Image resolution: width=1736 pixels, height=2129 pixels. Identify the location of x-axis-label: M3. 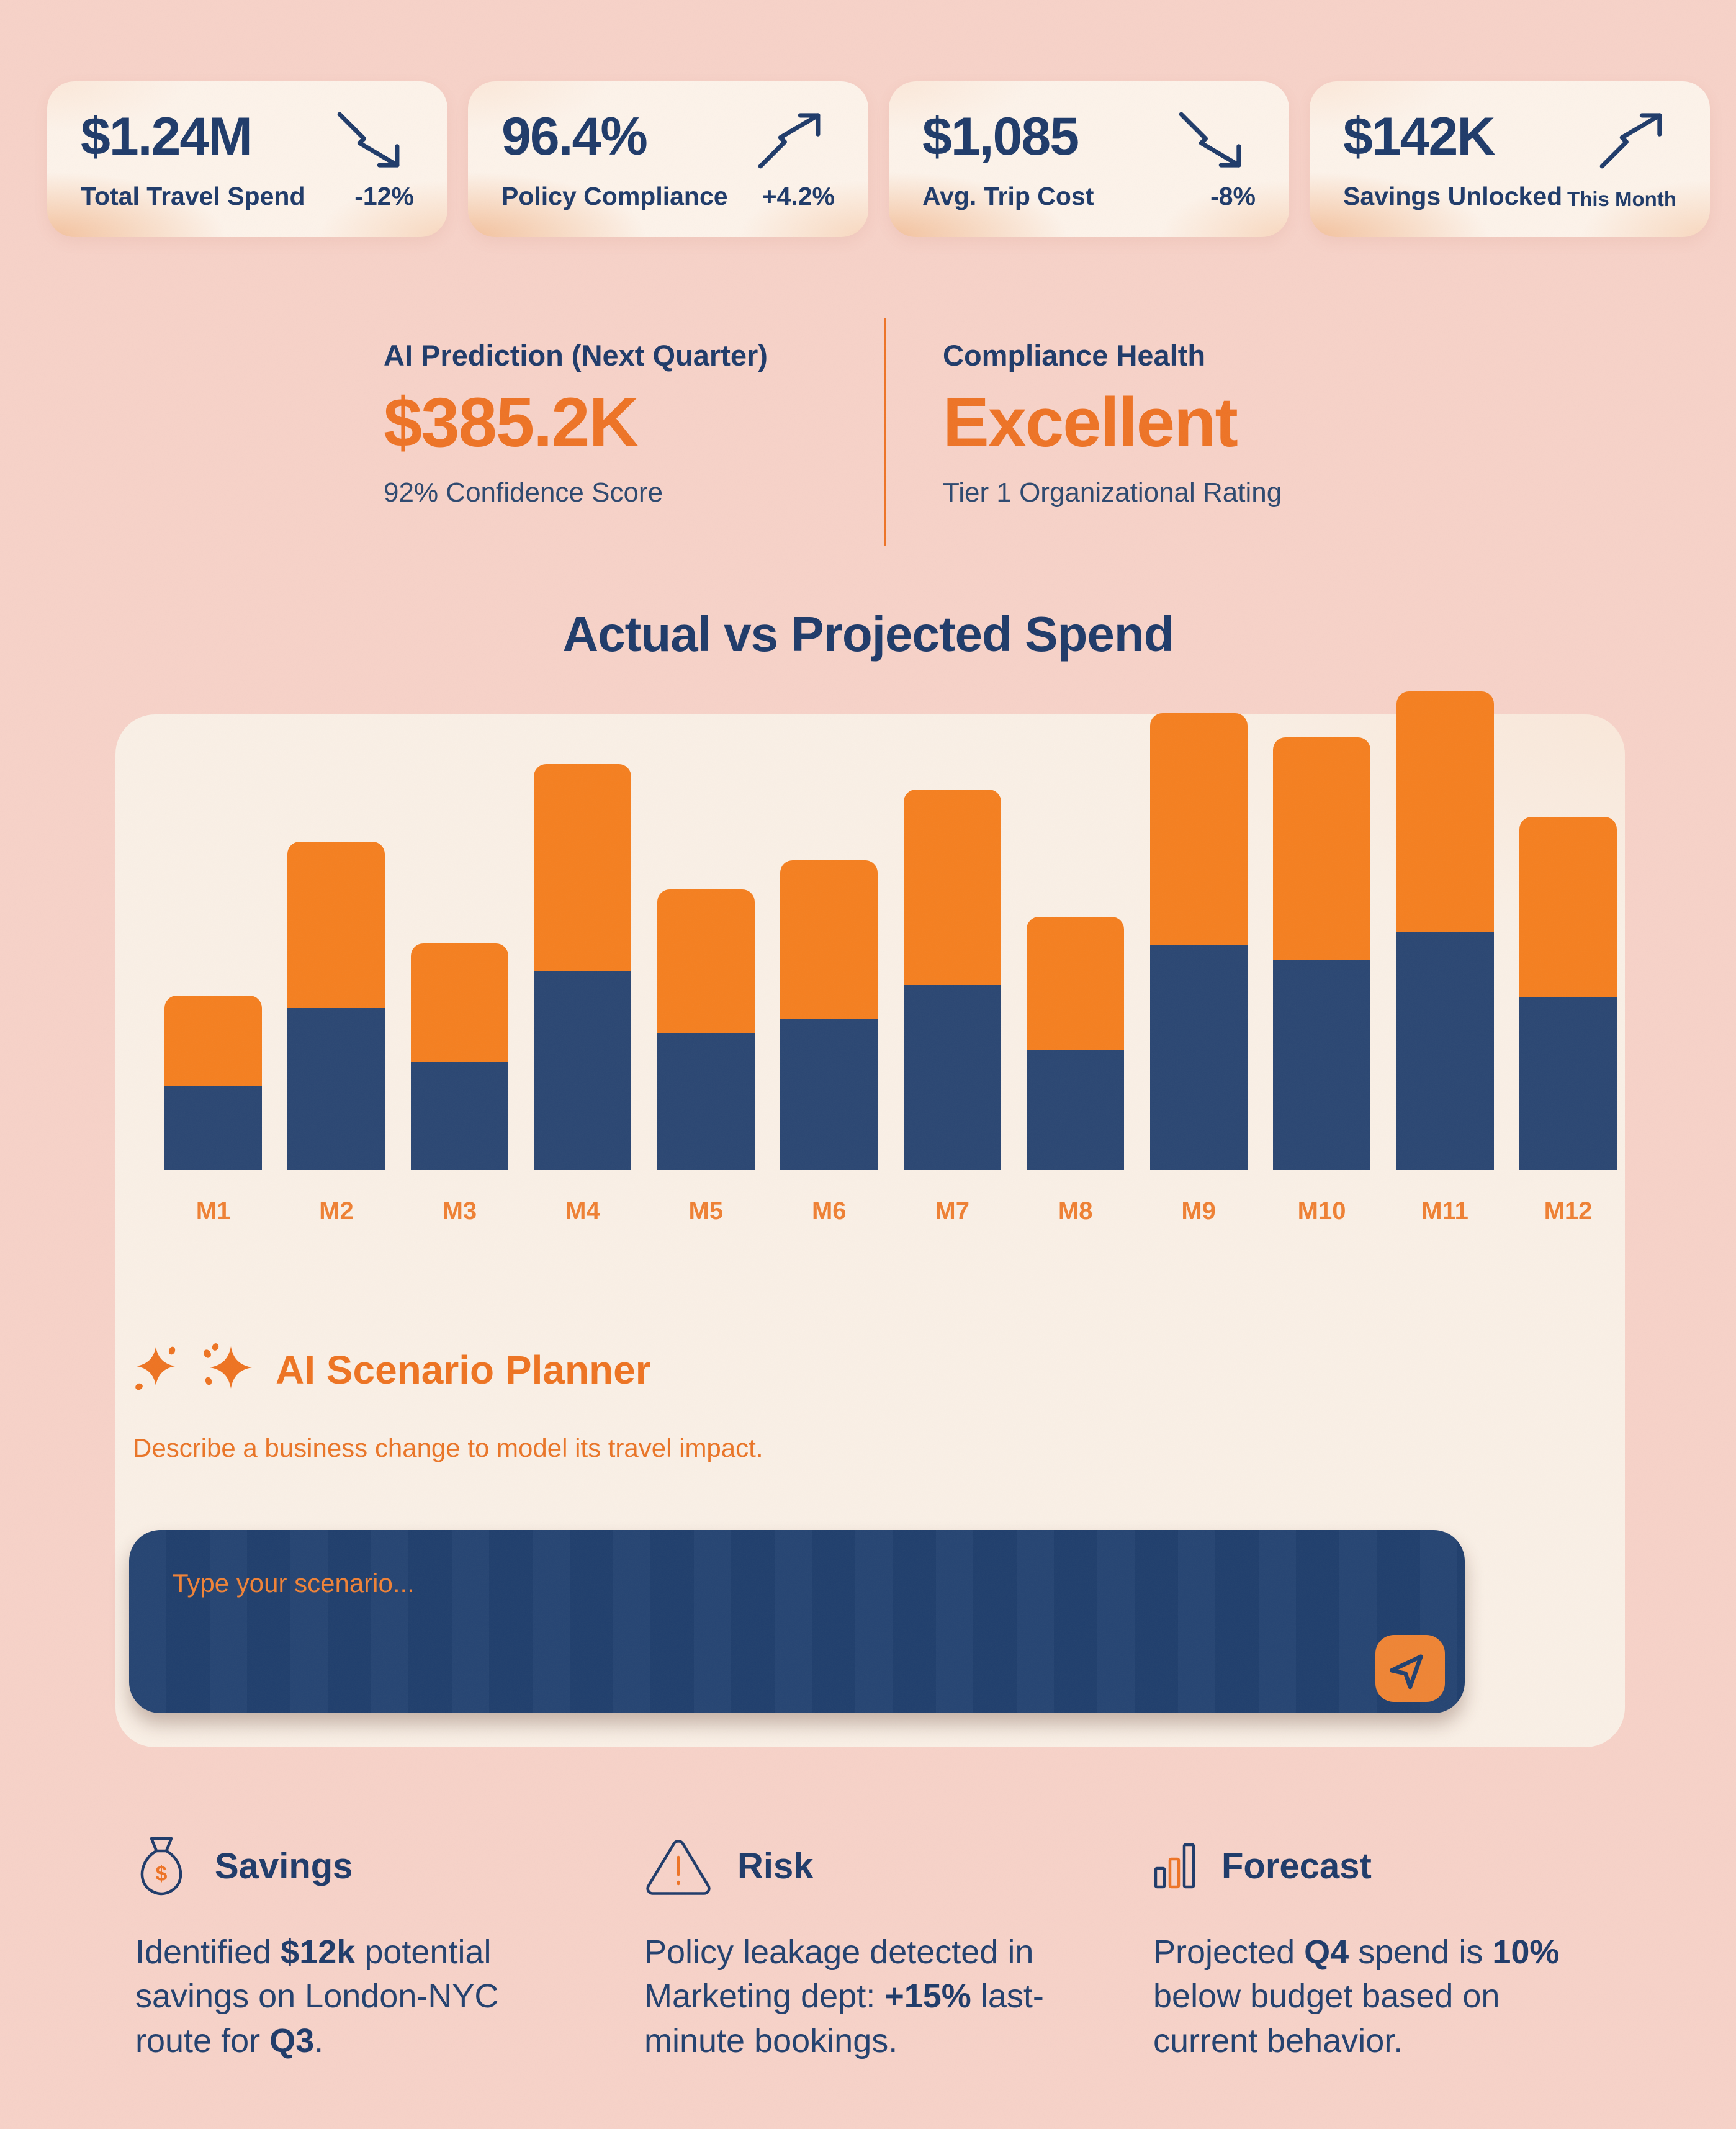
(459, 1211).